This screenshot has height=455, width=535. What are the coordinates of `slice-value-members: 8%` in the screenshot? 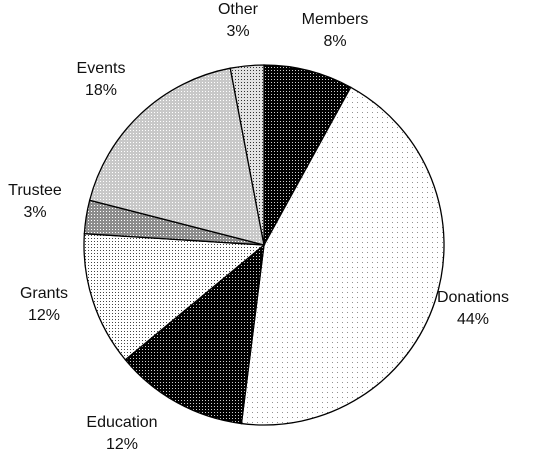 It's located at (334, 41).